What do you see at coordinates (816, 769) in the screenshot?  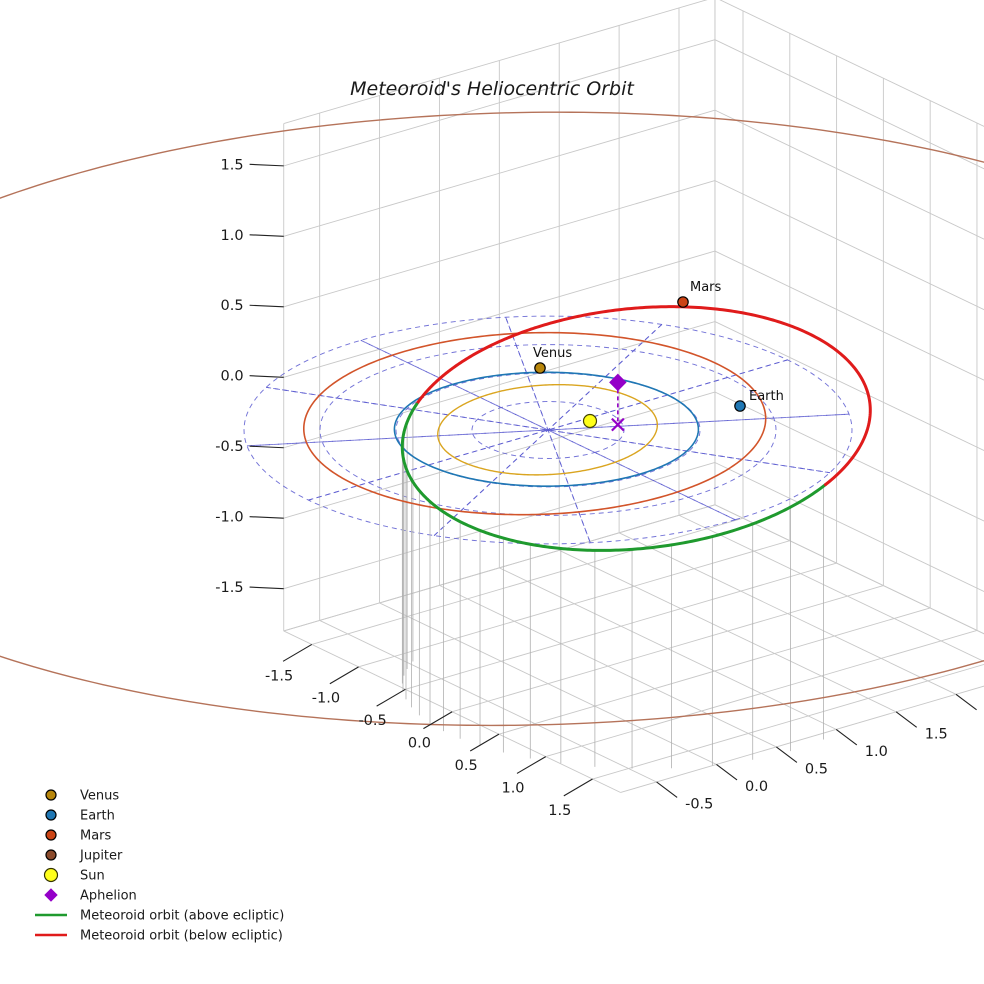 I see `y-tick-label: 0.5` at bounding box center [816, 769].